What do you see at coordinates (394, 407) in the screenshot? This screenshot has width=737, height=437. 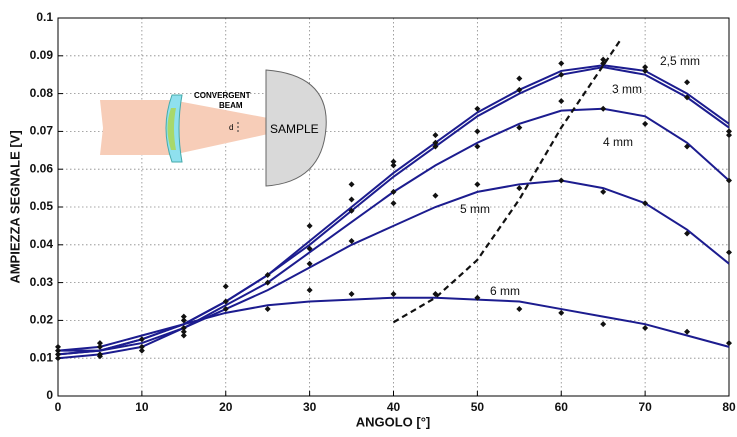 I see `x-tick-label: 40` at bounding box center [394, 407].